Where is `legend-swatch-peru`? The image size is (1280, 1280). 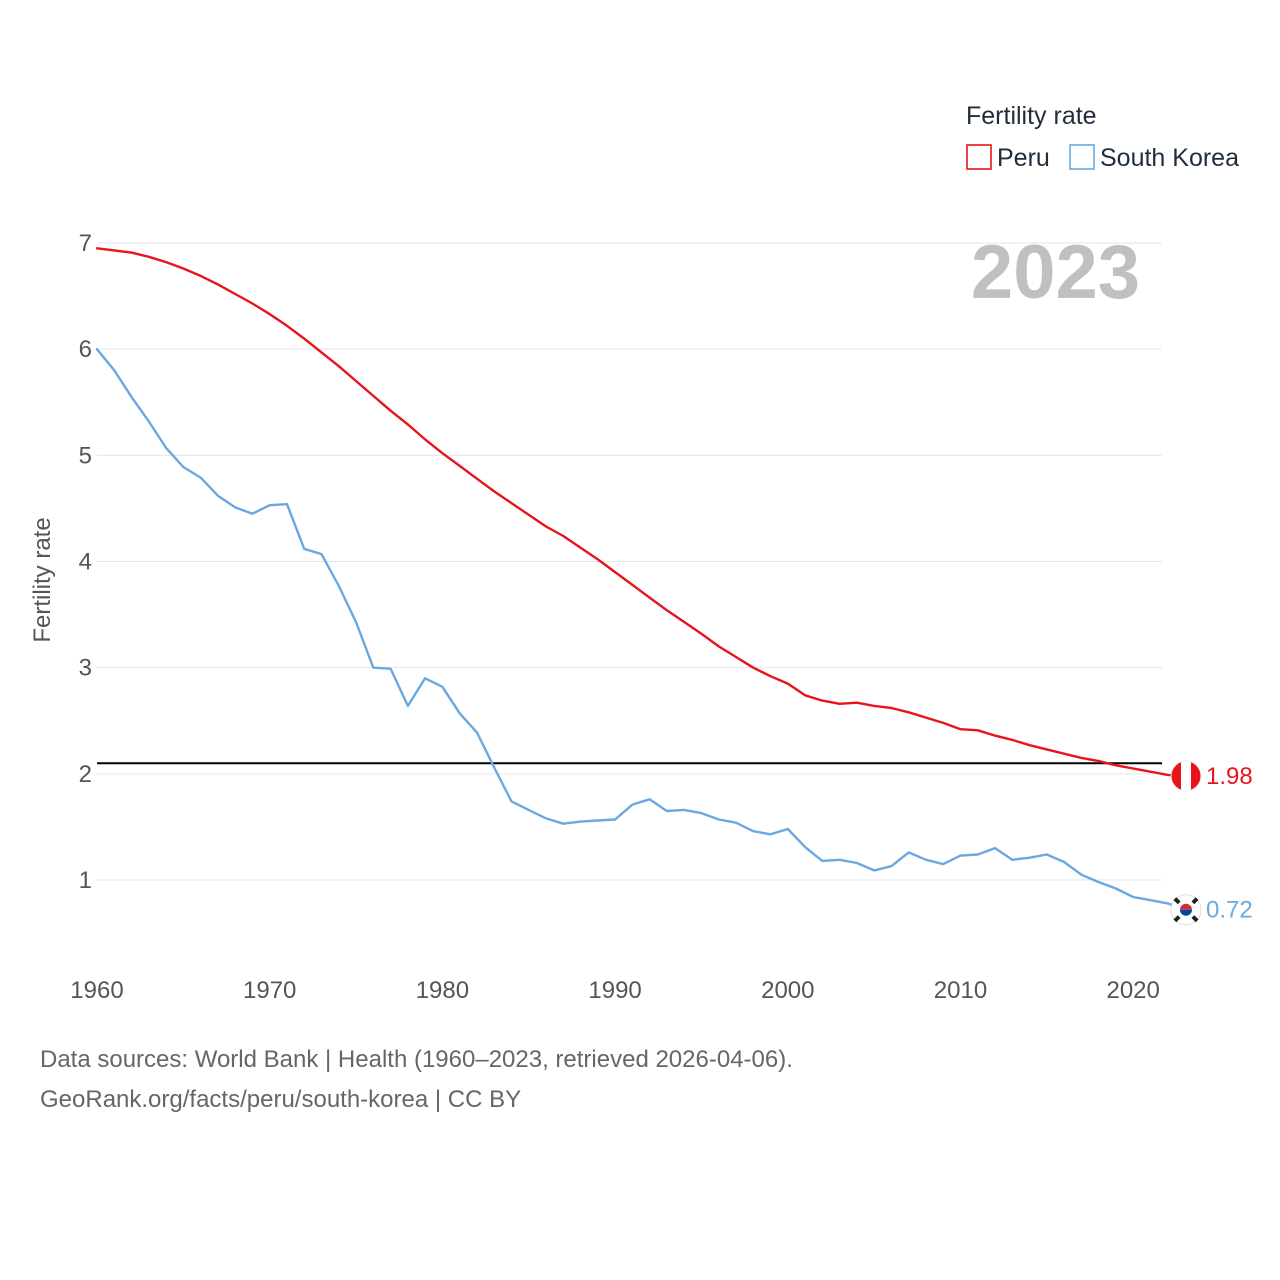
legend-swatch-peru is located at coordinates (979, 157).